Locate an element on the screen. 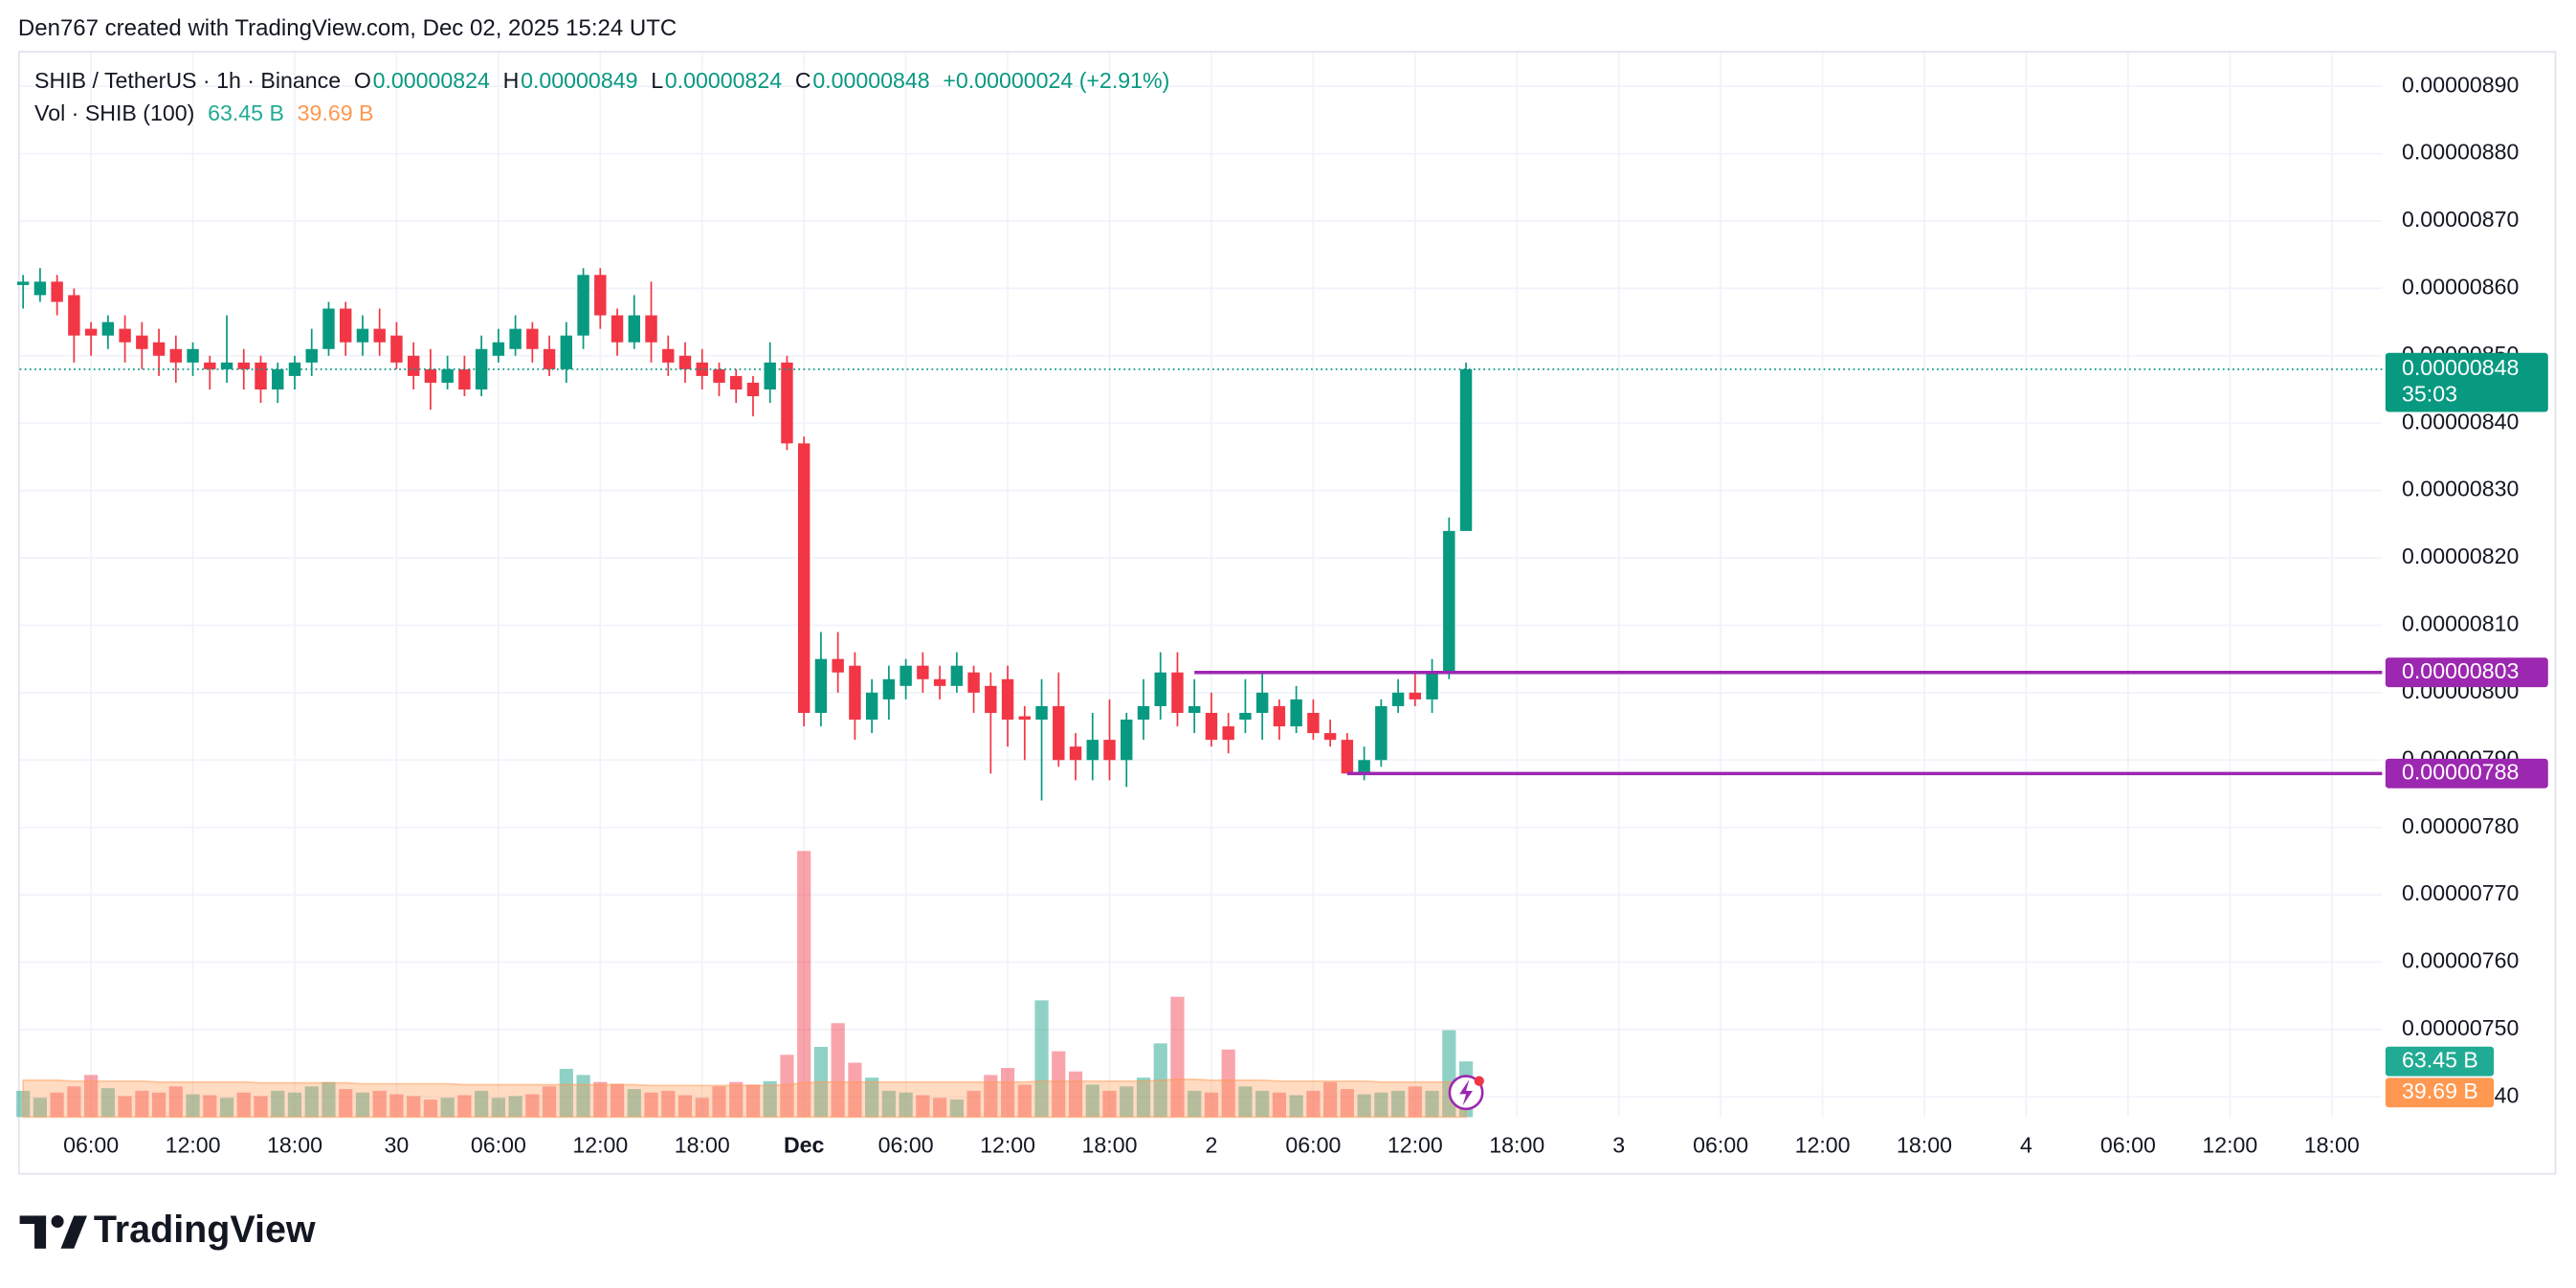 The width and height of the screenshot is (2576, 1288). price-tag is located at coordinates (2466, 382).